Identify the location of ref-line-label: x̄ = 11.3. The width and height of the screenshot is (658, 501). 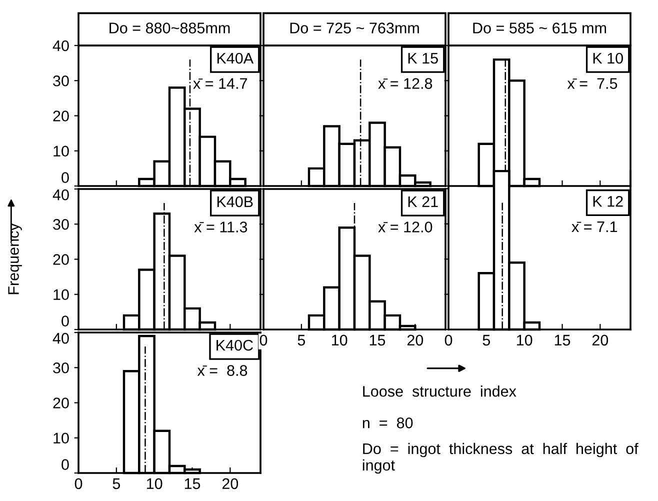
(221, 227).